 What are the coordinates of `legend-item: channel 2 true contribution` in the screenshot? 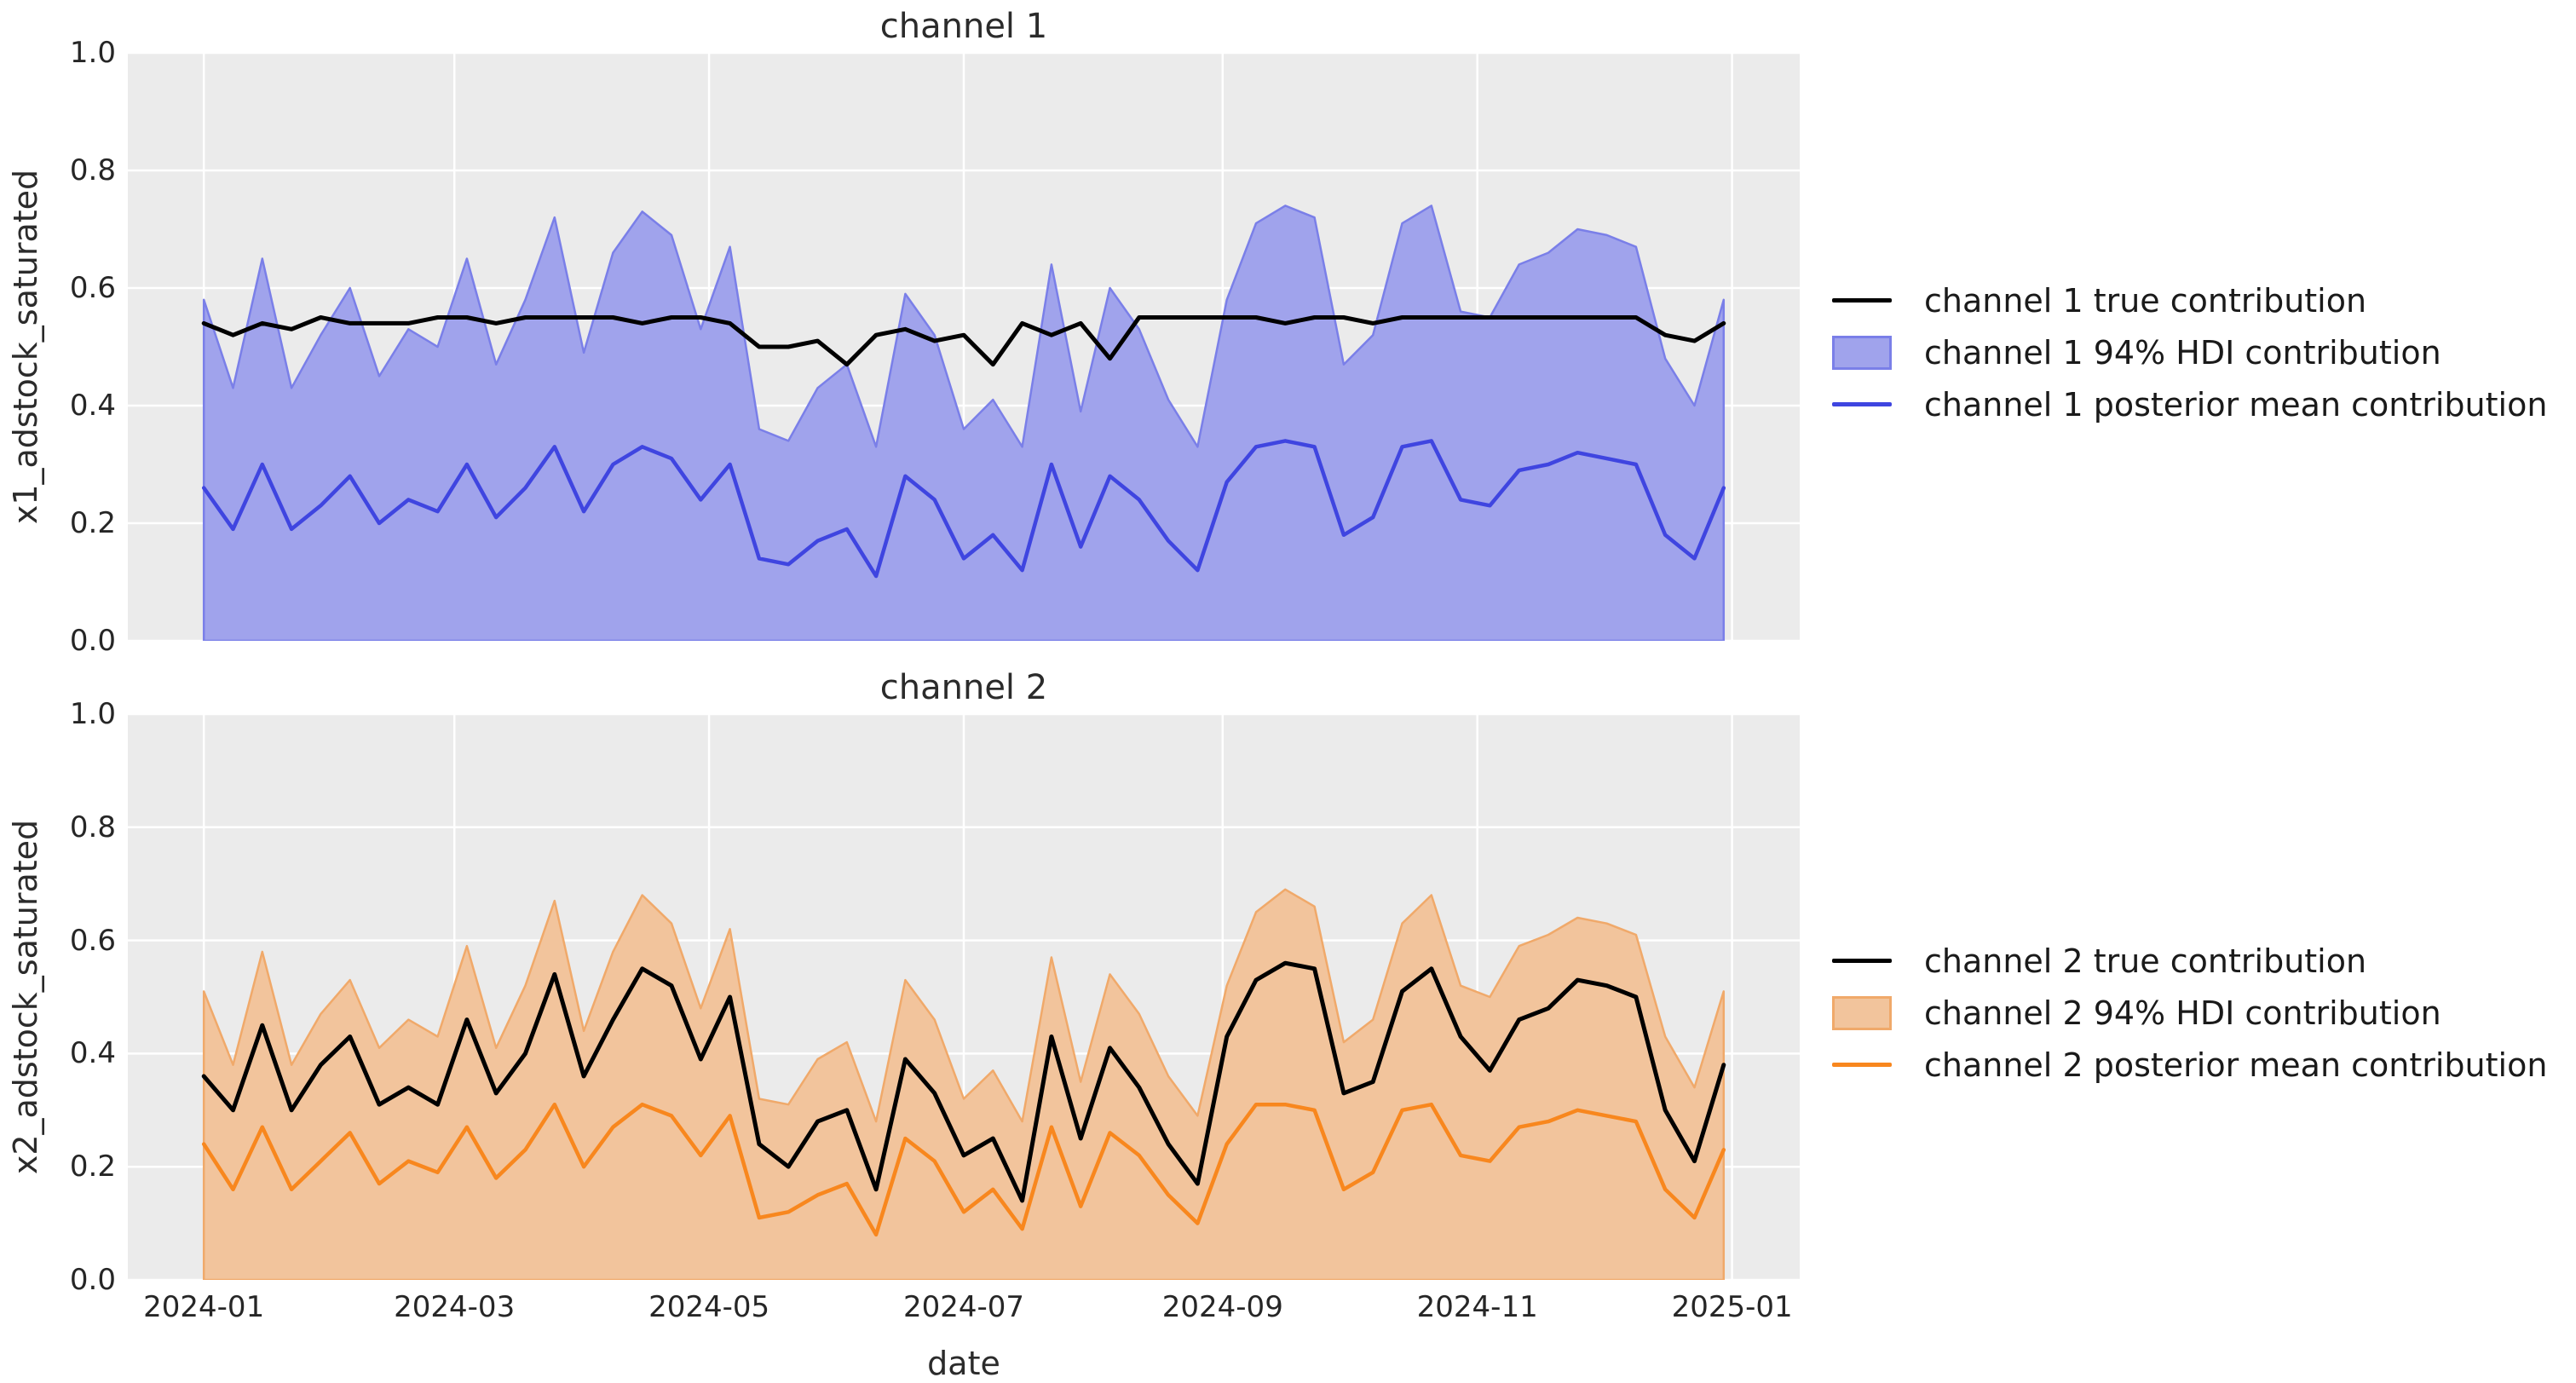 It's located at (2189, 961).